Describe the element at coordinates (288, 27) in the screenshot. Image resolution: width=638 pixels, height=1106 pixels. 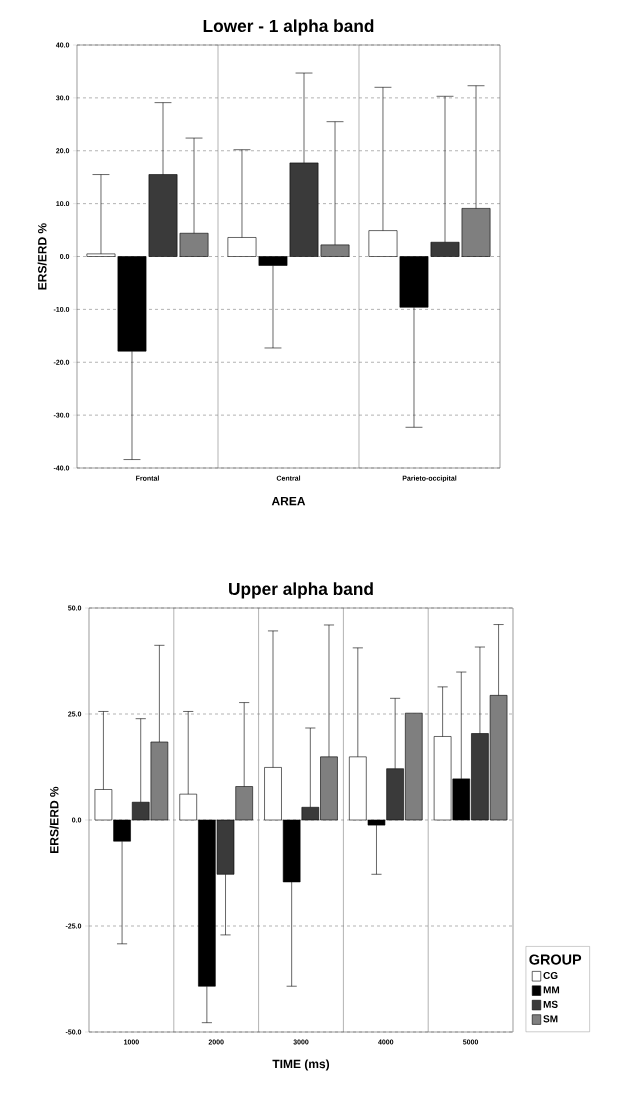
I see `chart-title: Lower - 1 alpha band` at that location.